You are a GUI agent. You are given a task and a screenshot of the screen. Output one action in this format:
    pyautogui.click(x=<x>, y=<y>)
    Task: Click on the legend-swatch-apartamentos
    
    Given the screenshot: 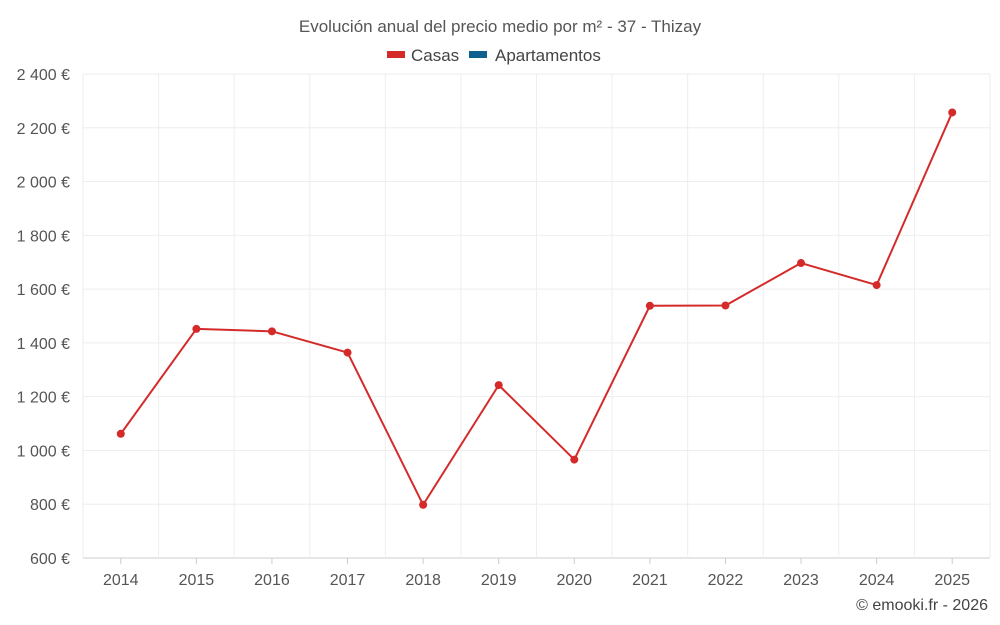 What is the action you would take?
    pyautogui.click(x=478, y=54)
    